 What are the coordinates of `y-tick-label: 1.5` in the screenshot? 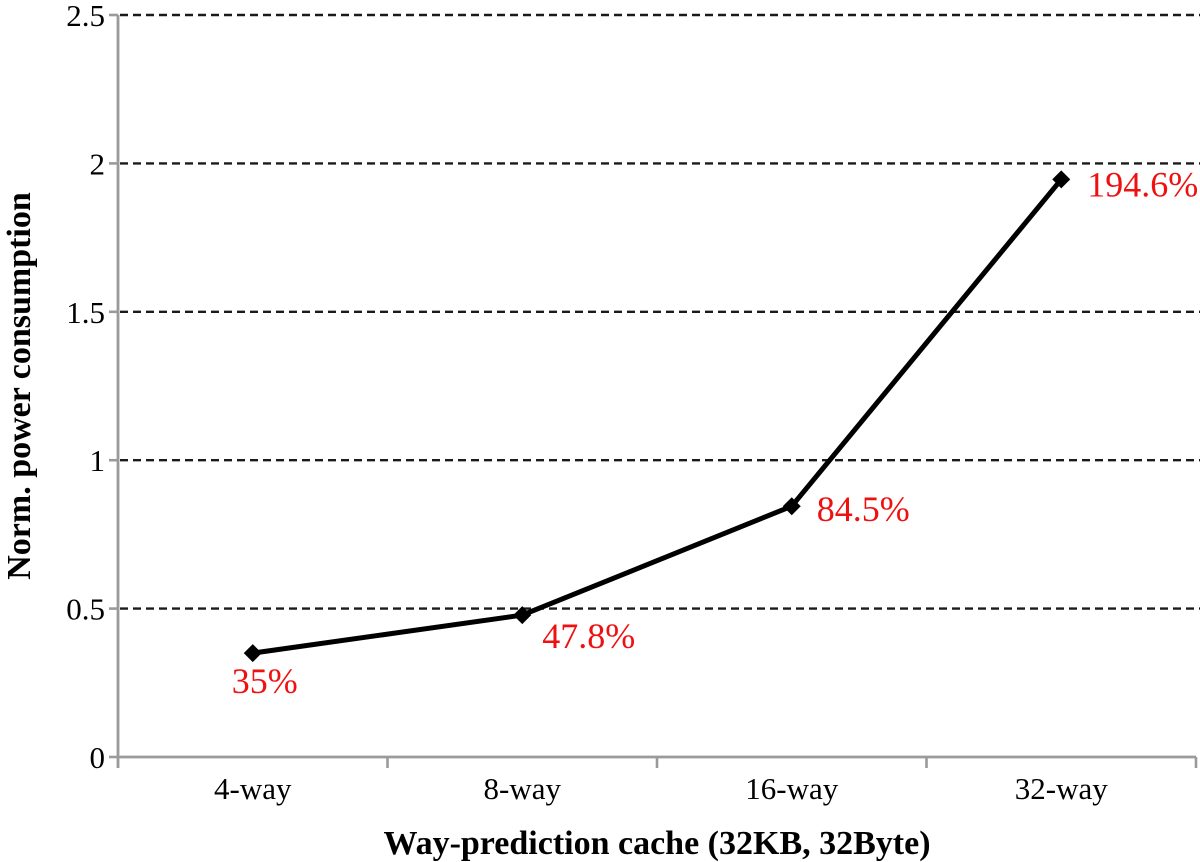 It's located at (85, 312).